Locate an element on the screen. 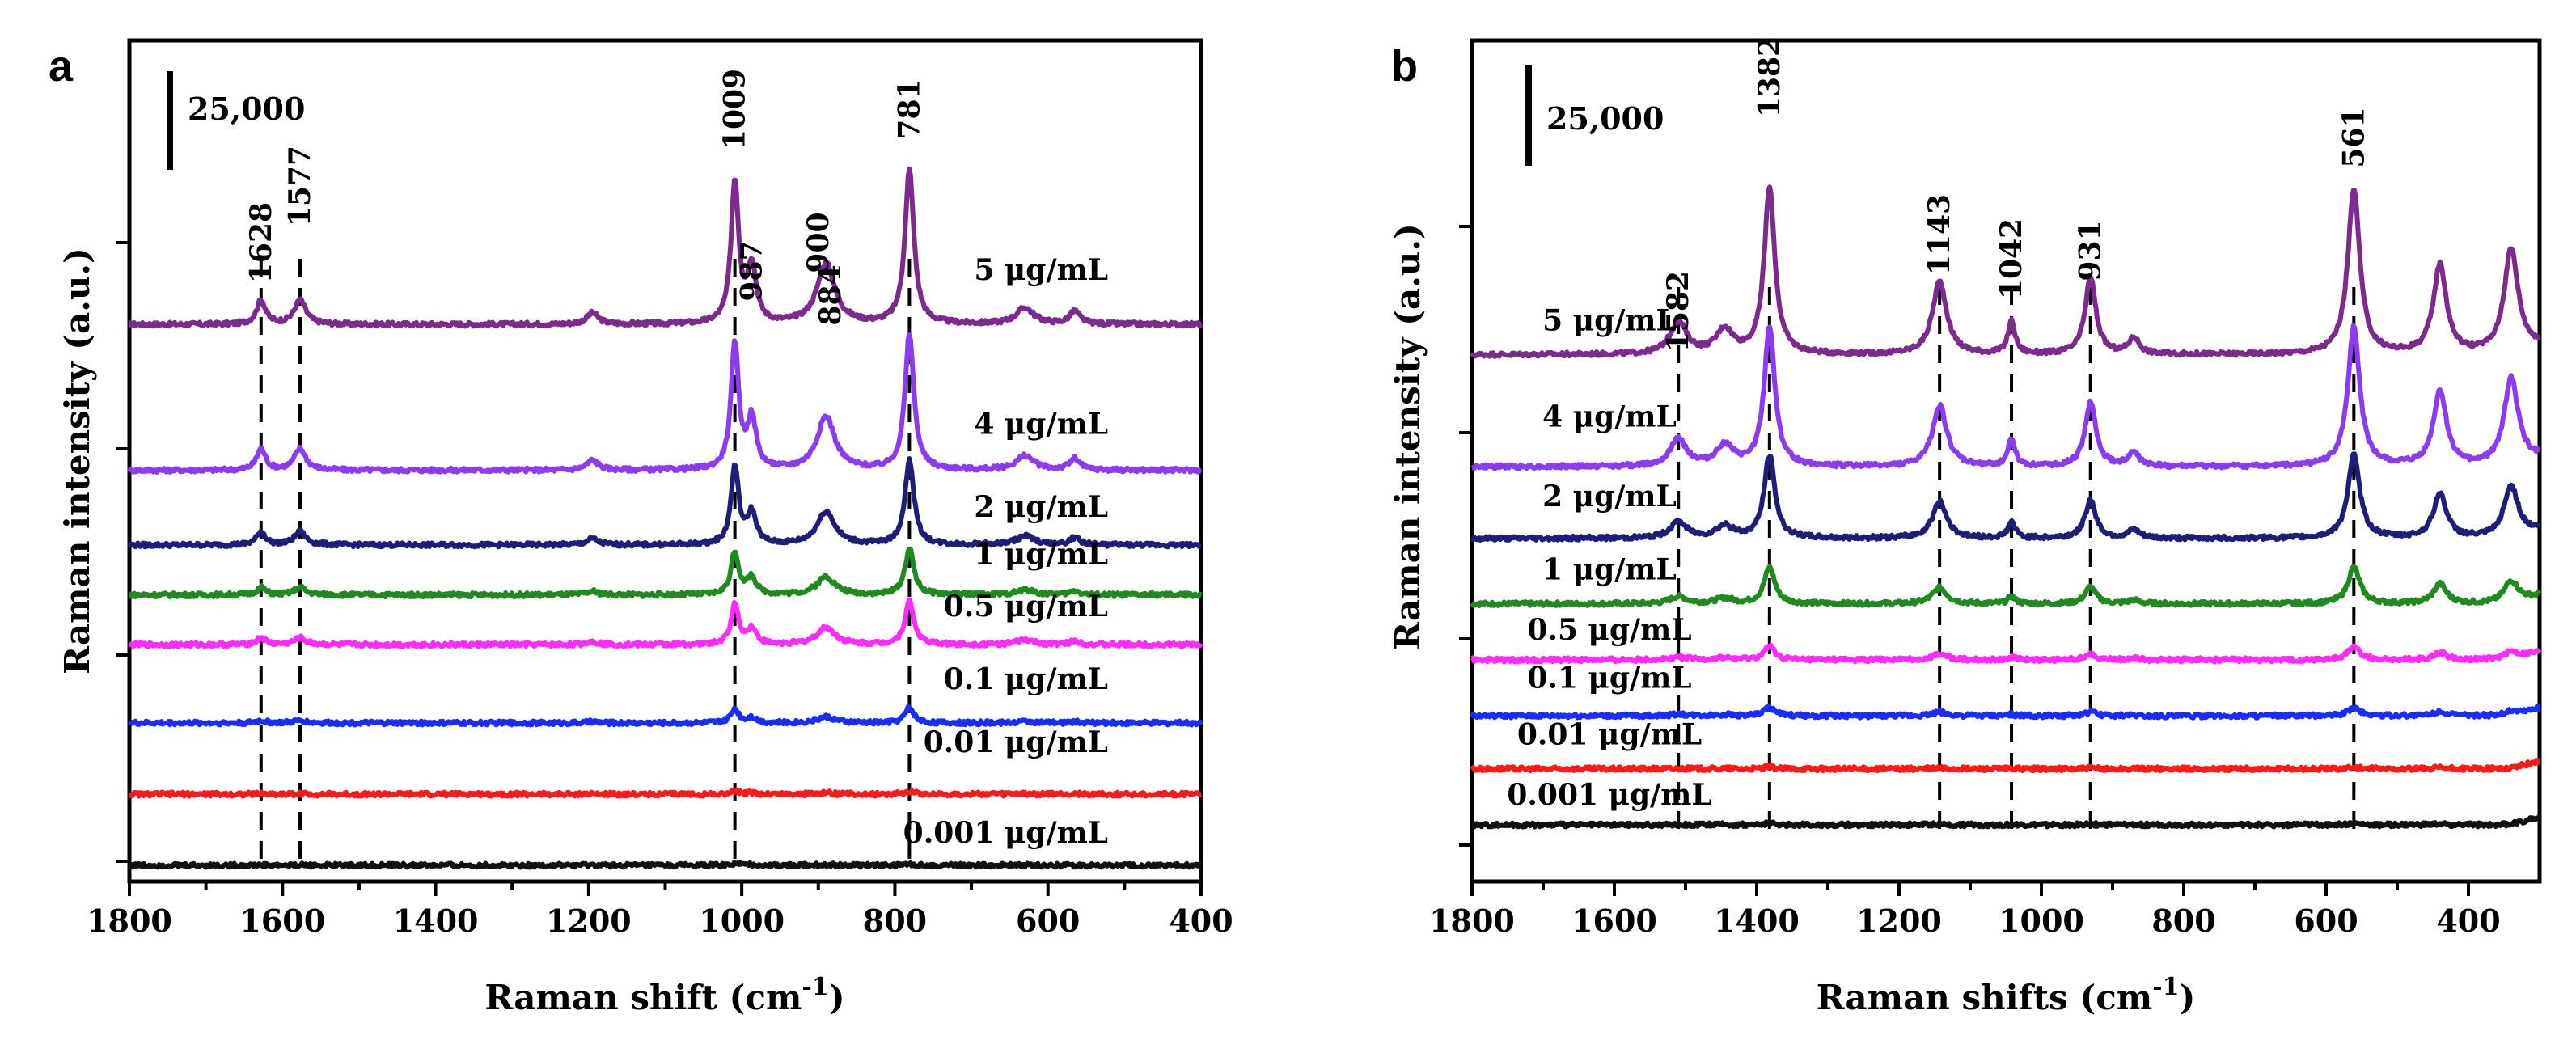 The height and width of the screenshot is (1040, 2576). panel-b-peak-labels: 1582 1382 1143 1042 931 561 is located at coordinates (2016, 194).